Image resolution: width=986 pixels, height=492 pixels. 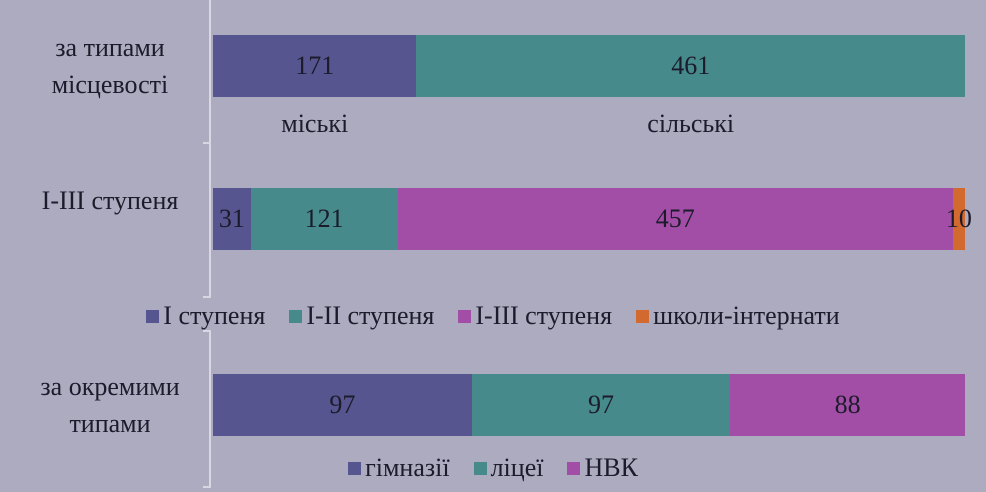 I want to click on legend-label: НВК, so click(x=611, y=467).